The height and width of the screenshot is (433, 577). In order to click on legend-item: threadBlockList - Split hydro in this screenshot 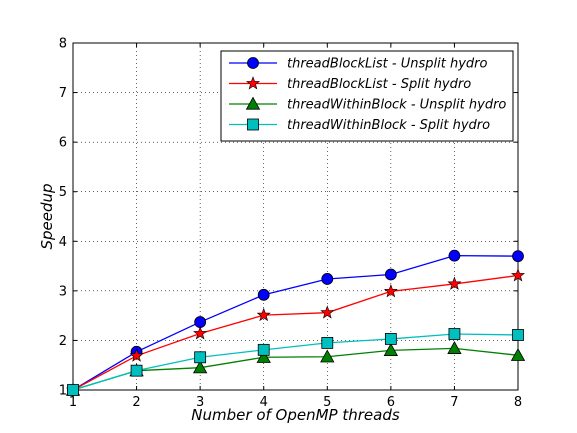, I will do `click(350, 84)`.